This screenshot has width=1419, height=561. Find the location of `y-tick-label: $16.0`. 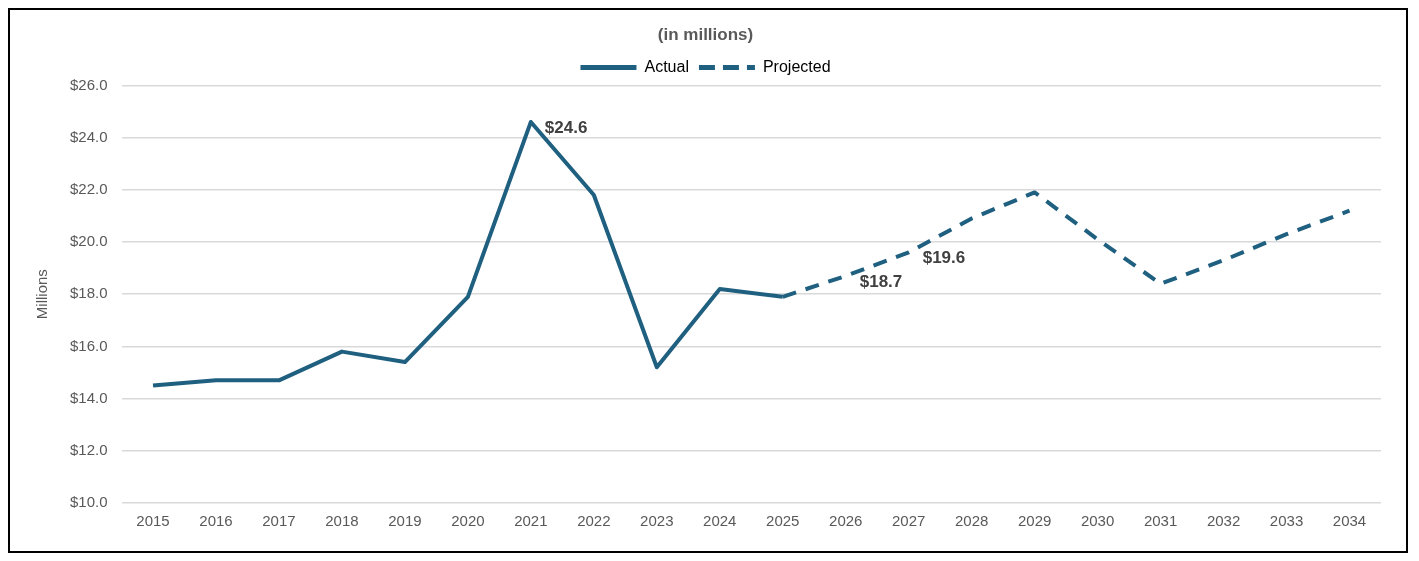

y-tick-label: $16.0 is located at coordinates (88, 345).